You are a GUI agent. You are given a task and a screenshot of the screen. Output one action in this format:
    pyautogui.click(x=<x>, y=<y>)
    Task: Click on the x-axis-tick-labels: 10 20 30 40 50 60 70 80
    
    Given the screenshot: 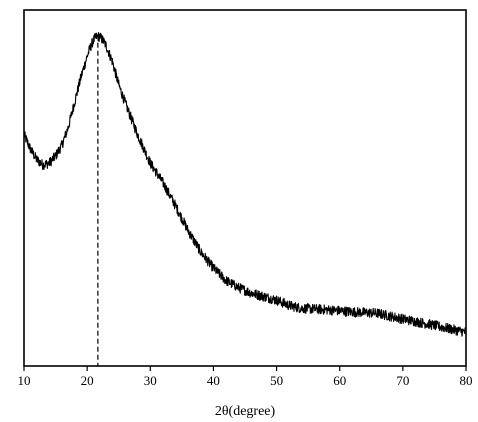 What is the action you would take?
    pyautogui.click(x=245, y=380)
    